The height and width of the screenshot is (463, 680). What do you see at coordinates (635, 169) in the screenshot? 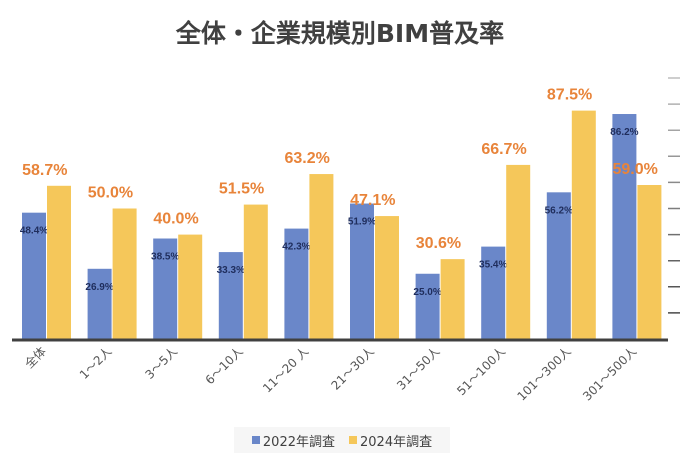
I see `data-label-2024: 59.0%` at bounding box center [635, 169].